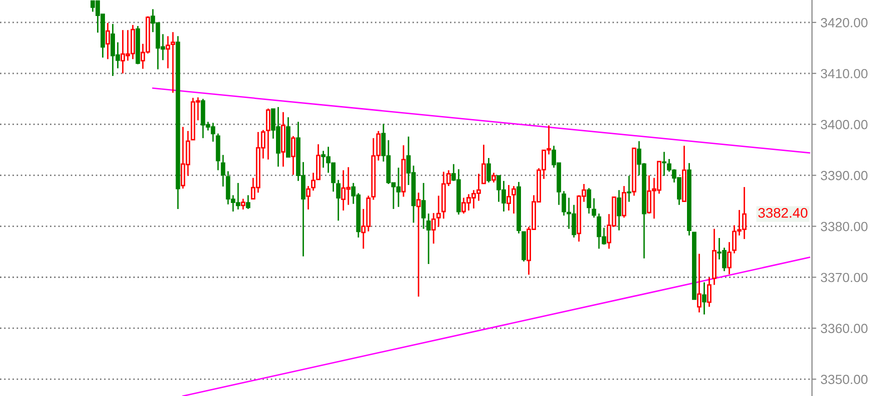 This screenshot has height=396, width=874. I want to click on y-tick-label: 3400.00, so click(844, 125).